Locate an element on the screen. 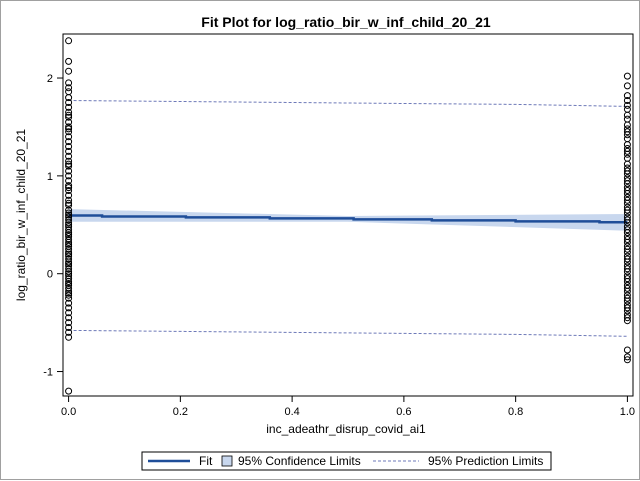  fit-line is located at coordinates (348, 219).